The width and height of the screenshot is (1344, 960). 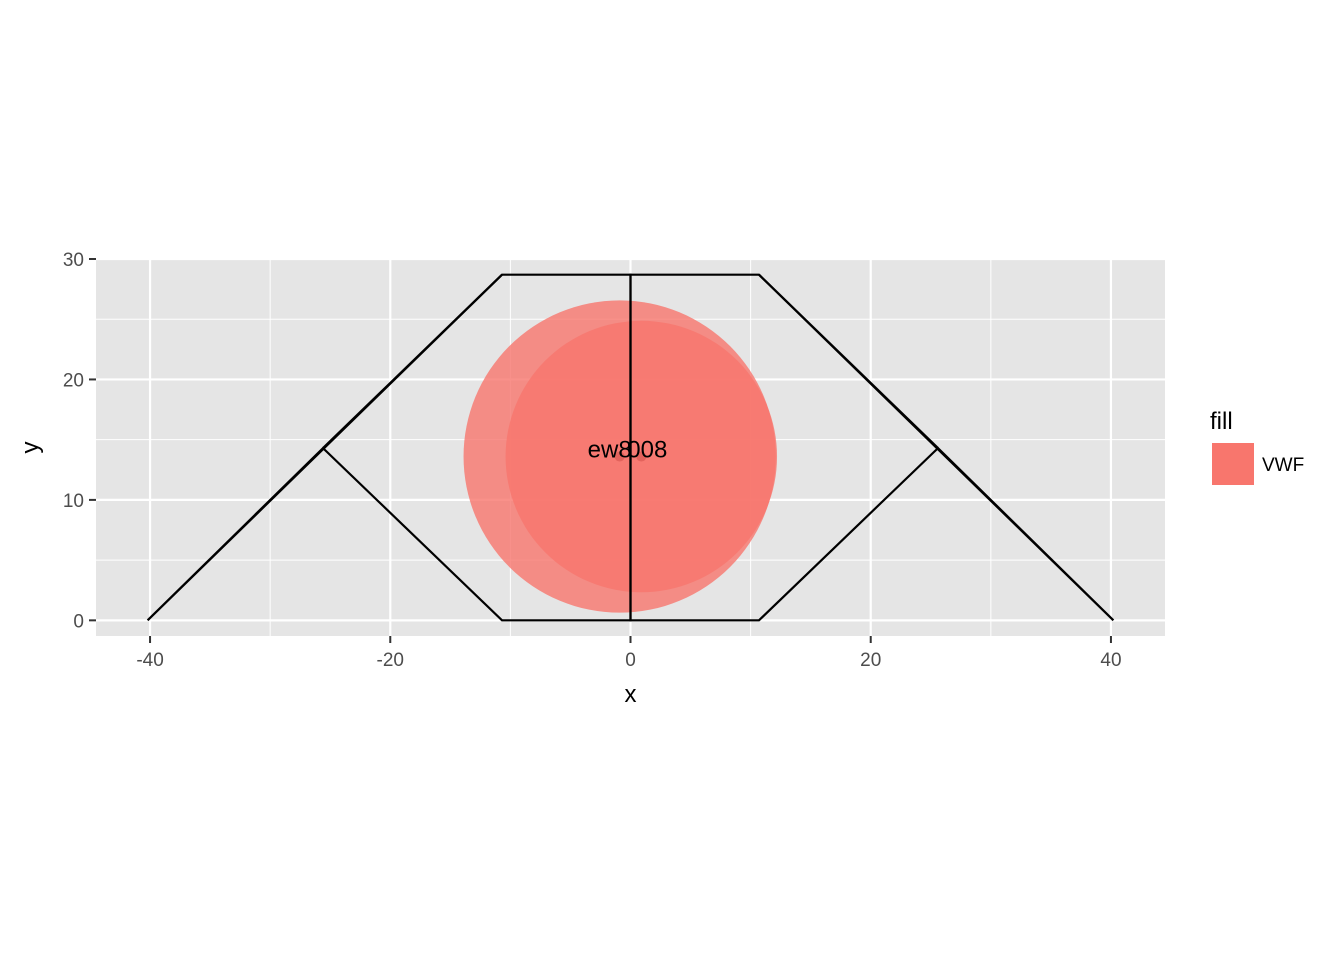 What do you see at coordinates (78, 621) in the screenshot?
I see `y-tick-label: 0` at bounding box center [78, 621].